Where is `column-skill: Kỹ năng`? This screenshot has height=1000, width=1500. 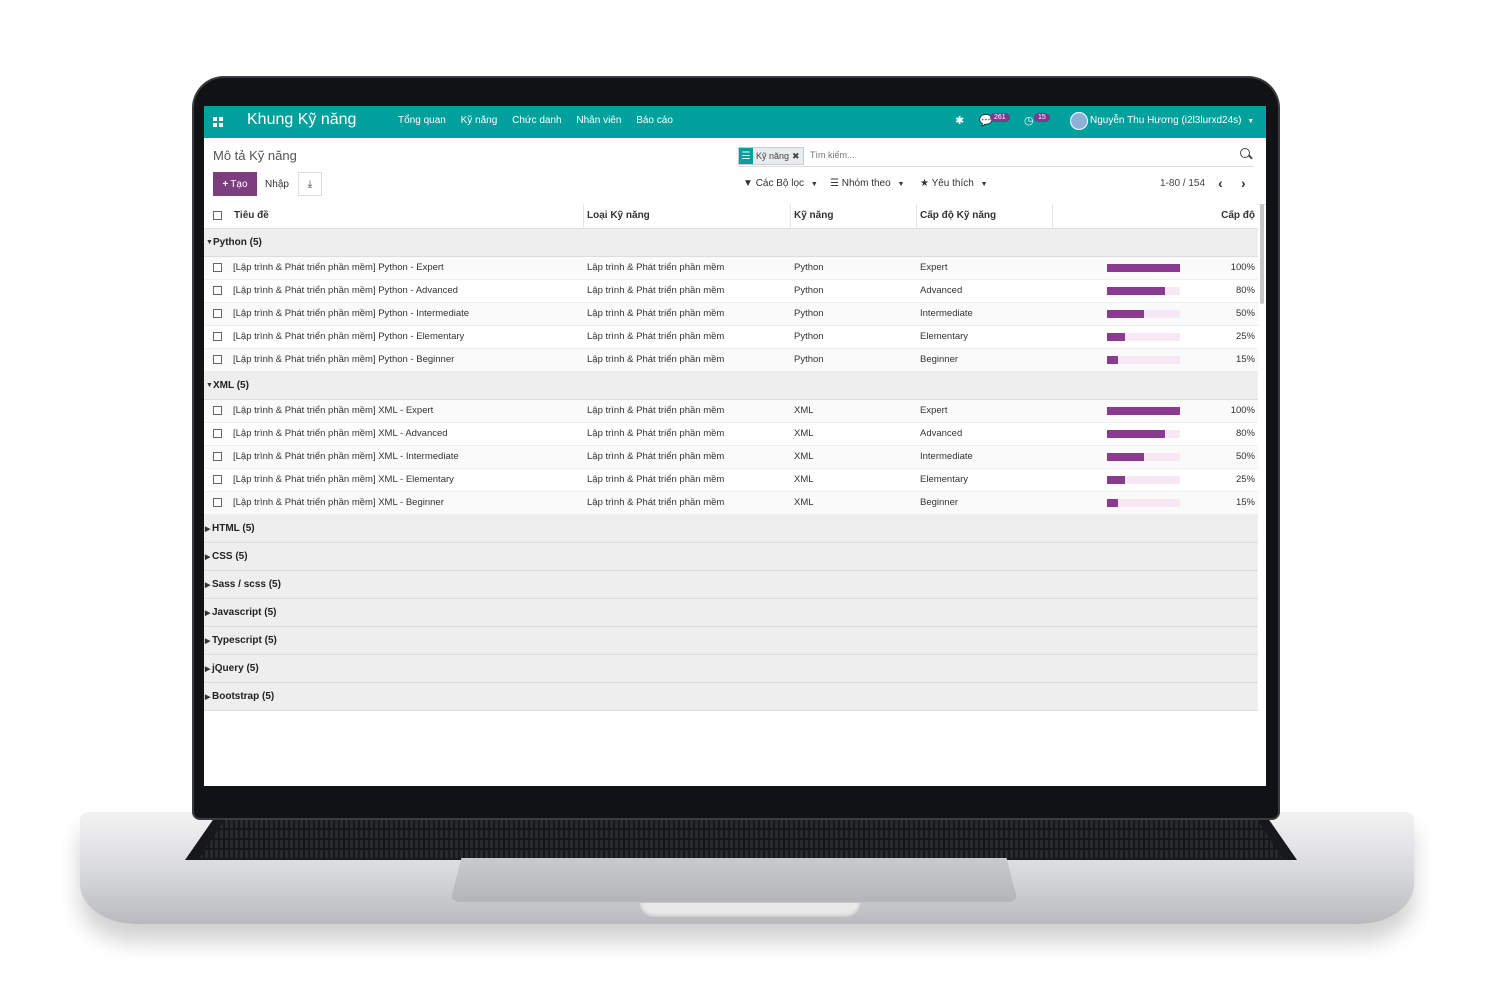
column-skill: Kỹ năng is located at coordinates (814, 215).